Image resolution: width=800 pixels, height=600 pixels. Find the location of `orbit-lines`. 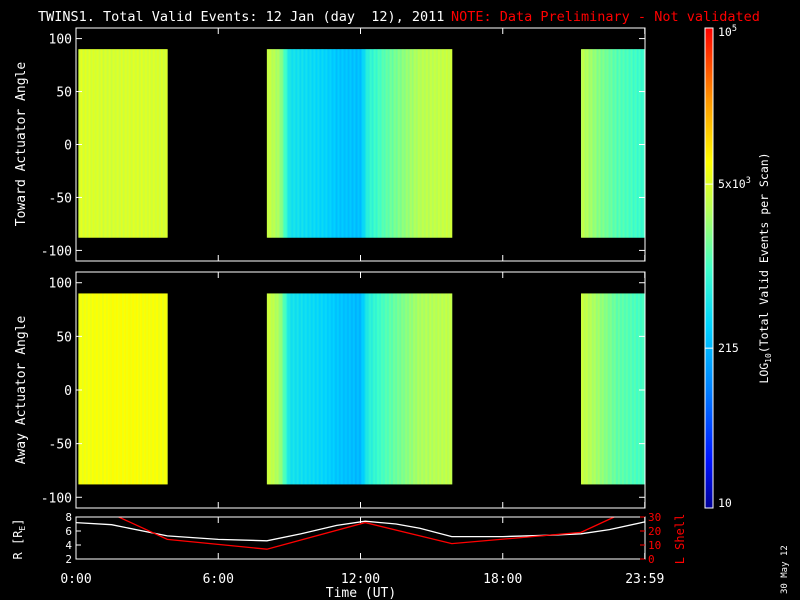

orbit-lines is located at coordinates (360, 533).